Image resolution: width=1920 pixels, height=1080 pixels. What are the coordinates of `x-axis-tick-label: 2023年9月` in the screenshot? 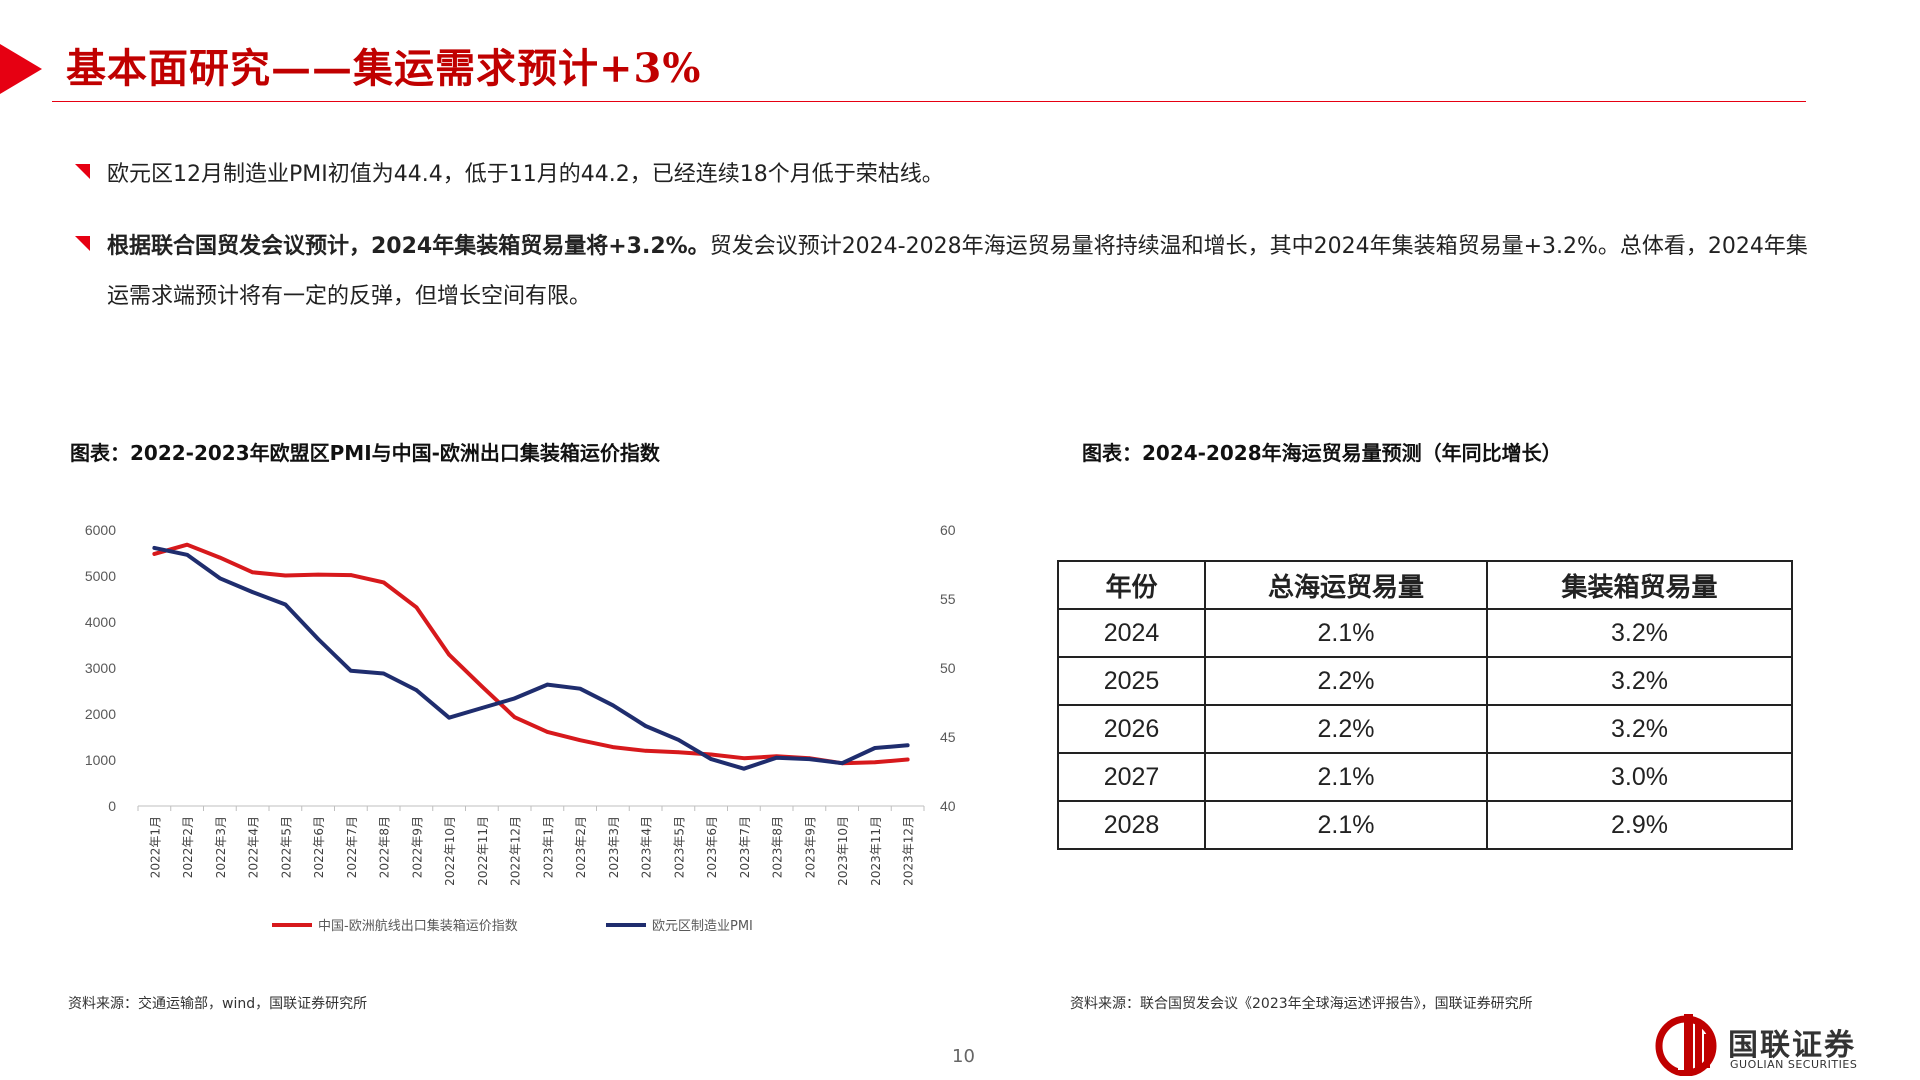 It's located at (810, 847).